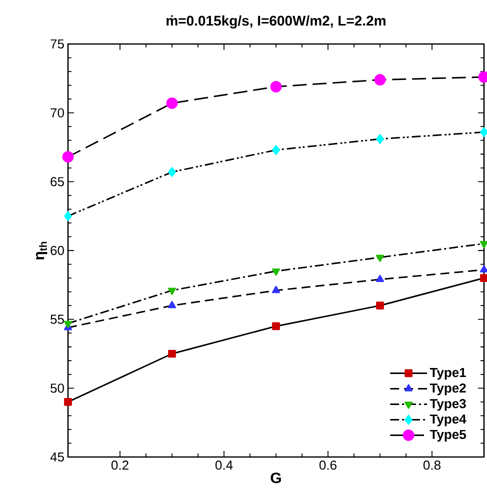  I want to click on legend-label: Type1, so click(448, 374).